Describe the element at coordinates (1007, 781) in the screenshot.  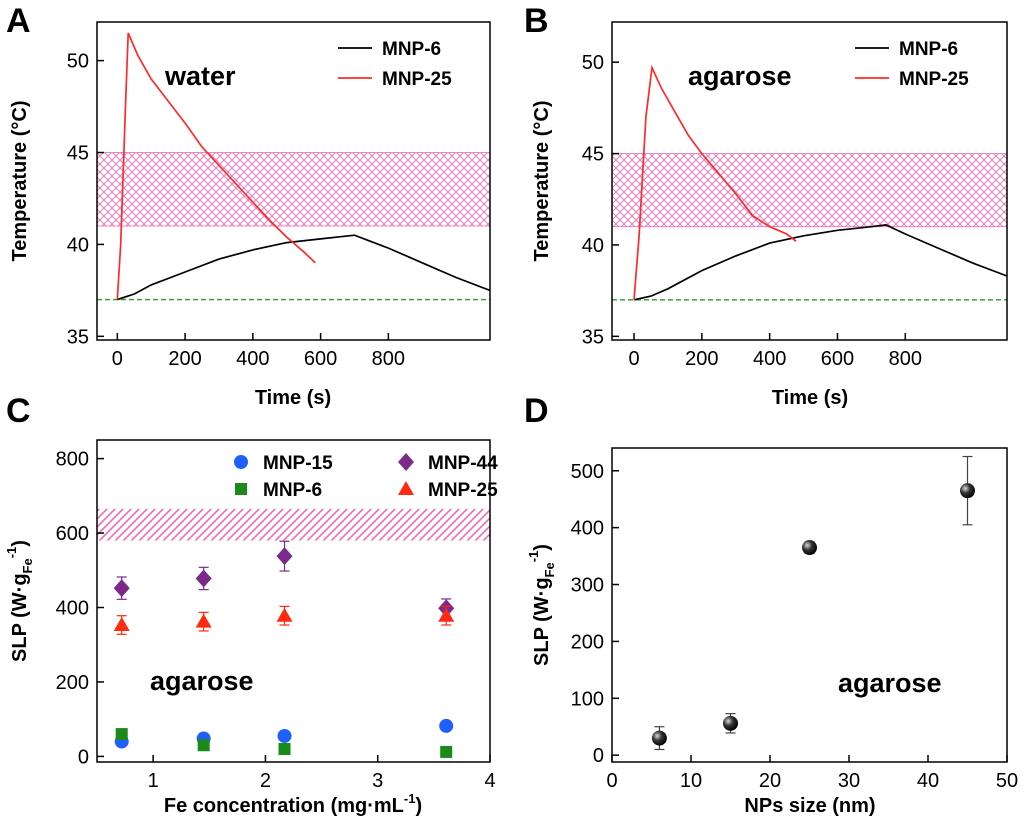
I see `x-tick-label: 50` at that location.